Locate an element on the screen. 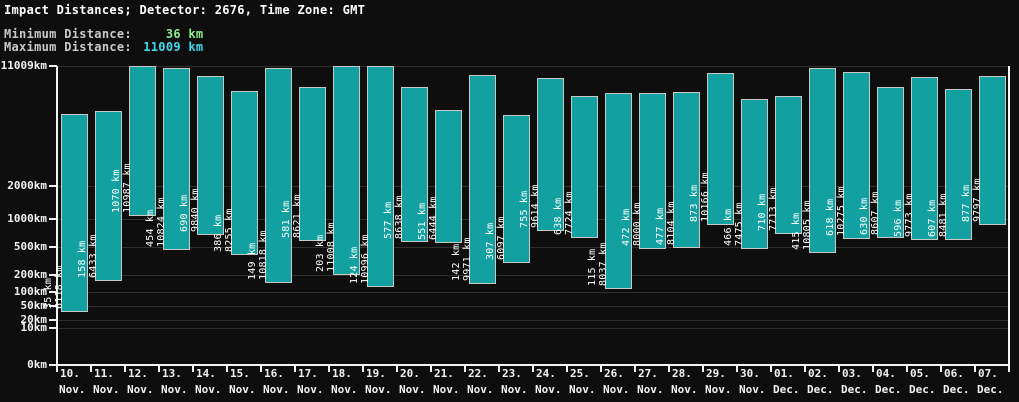 The image size is (1019, 402). range-bar: 551 km 6444 km is located at coordinates (439, 177).